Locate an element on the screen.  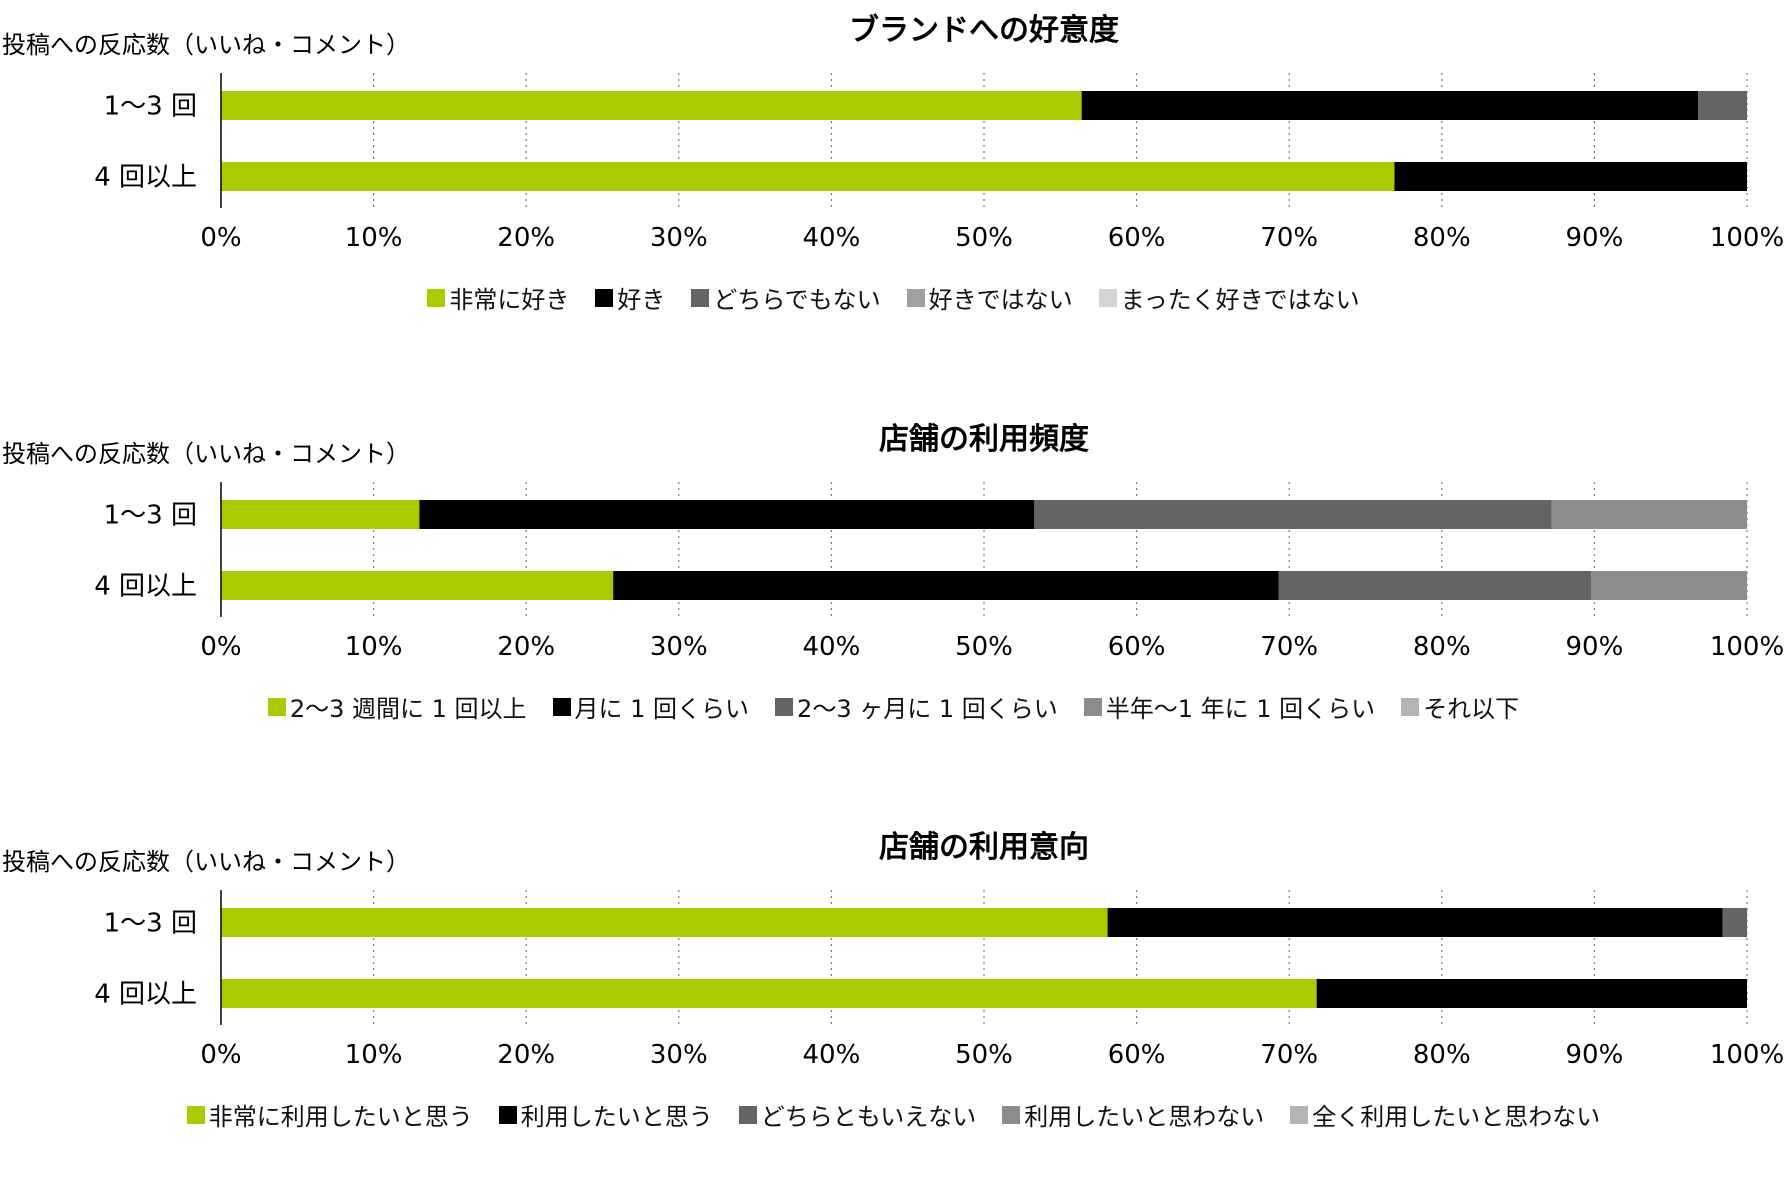
legend-item: まったく好きではない is located at coordinates (1229, 297).